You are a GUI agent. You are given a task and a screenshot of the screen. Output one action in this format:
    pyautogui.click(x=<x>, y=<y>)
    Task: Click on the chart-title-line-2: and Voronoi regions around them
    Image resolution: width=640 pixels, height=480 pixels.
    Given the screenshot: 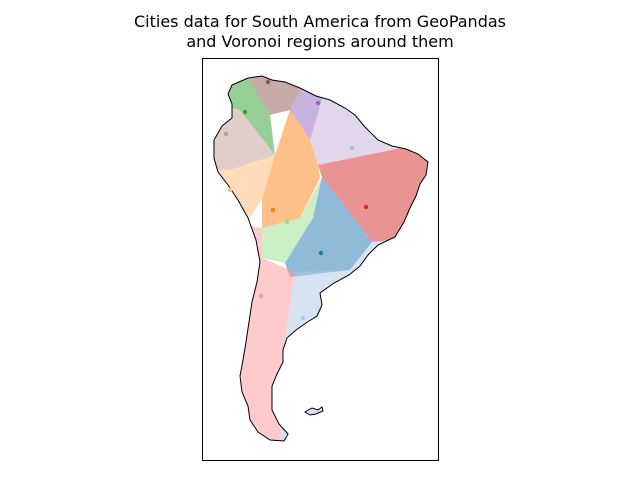 What is the action you would take?
    pyautogui.click(x=320, y=41)
    